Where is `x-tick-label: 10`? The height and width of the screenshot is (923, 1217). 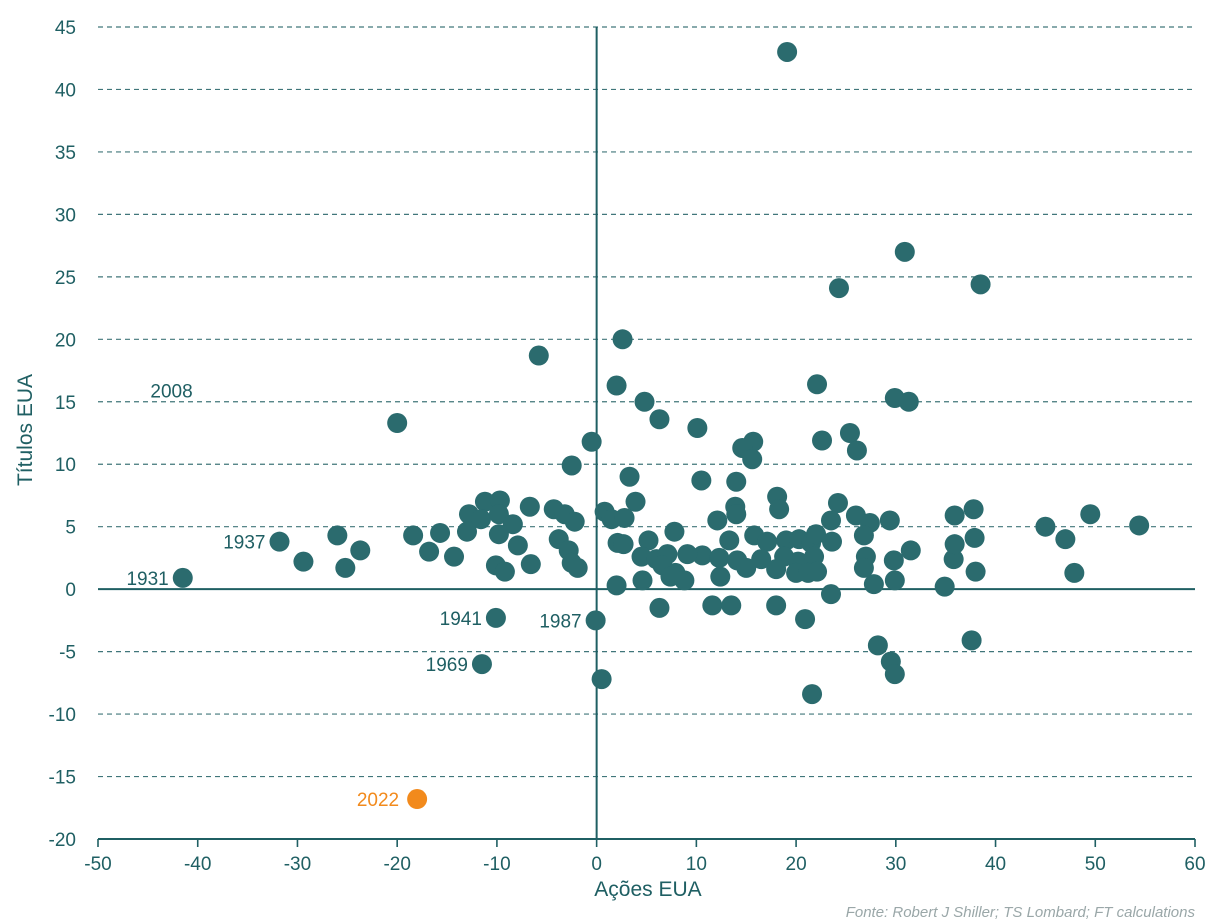
x-tick-label: 10 is located at coordinates (696, 864).